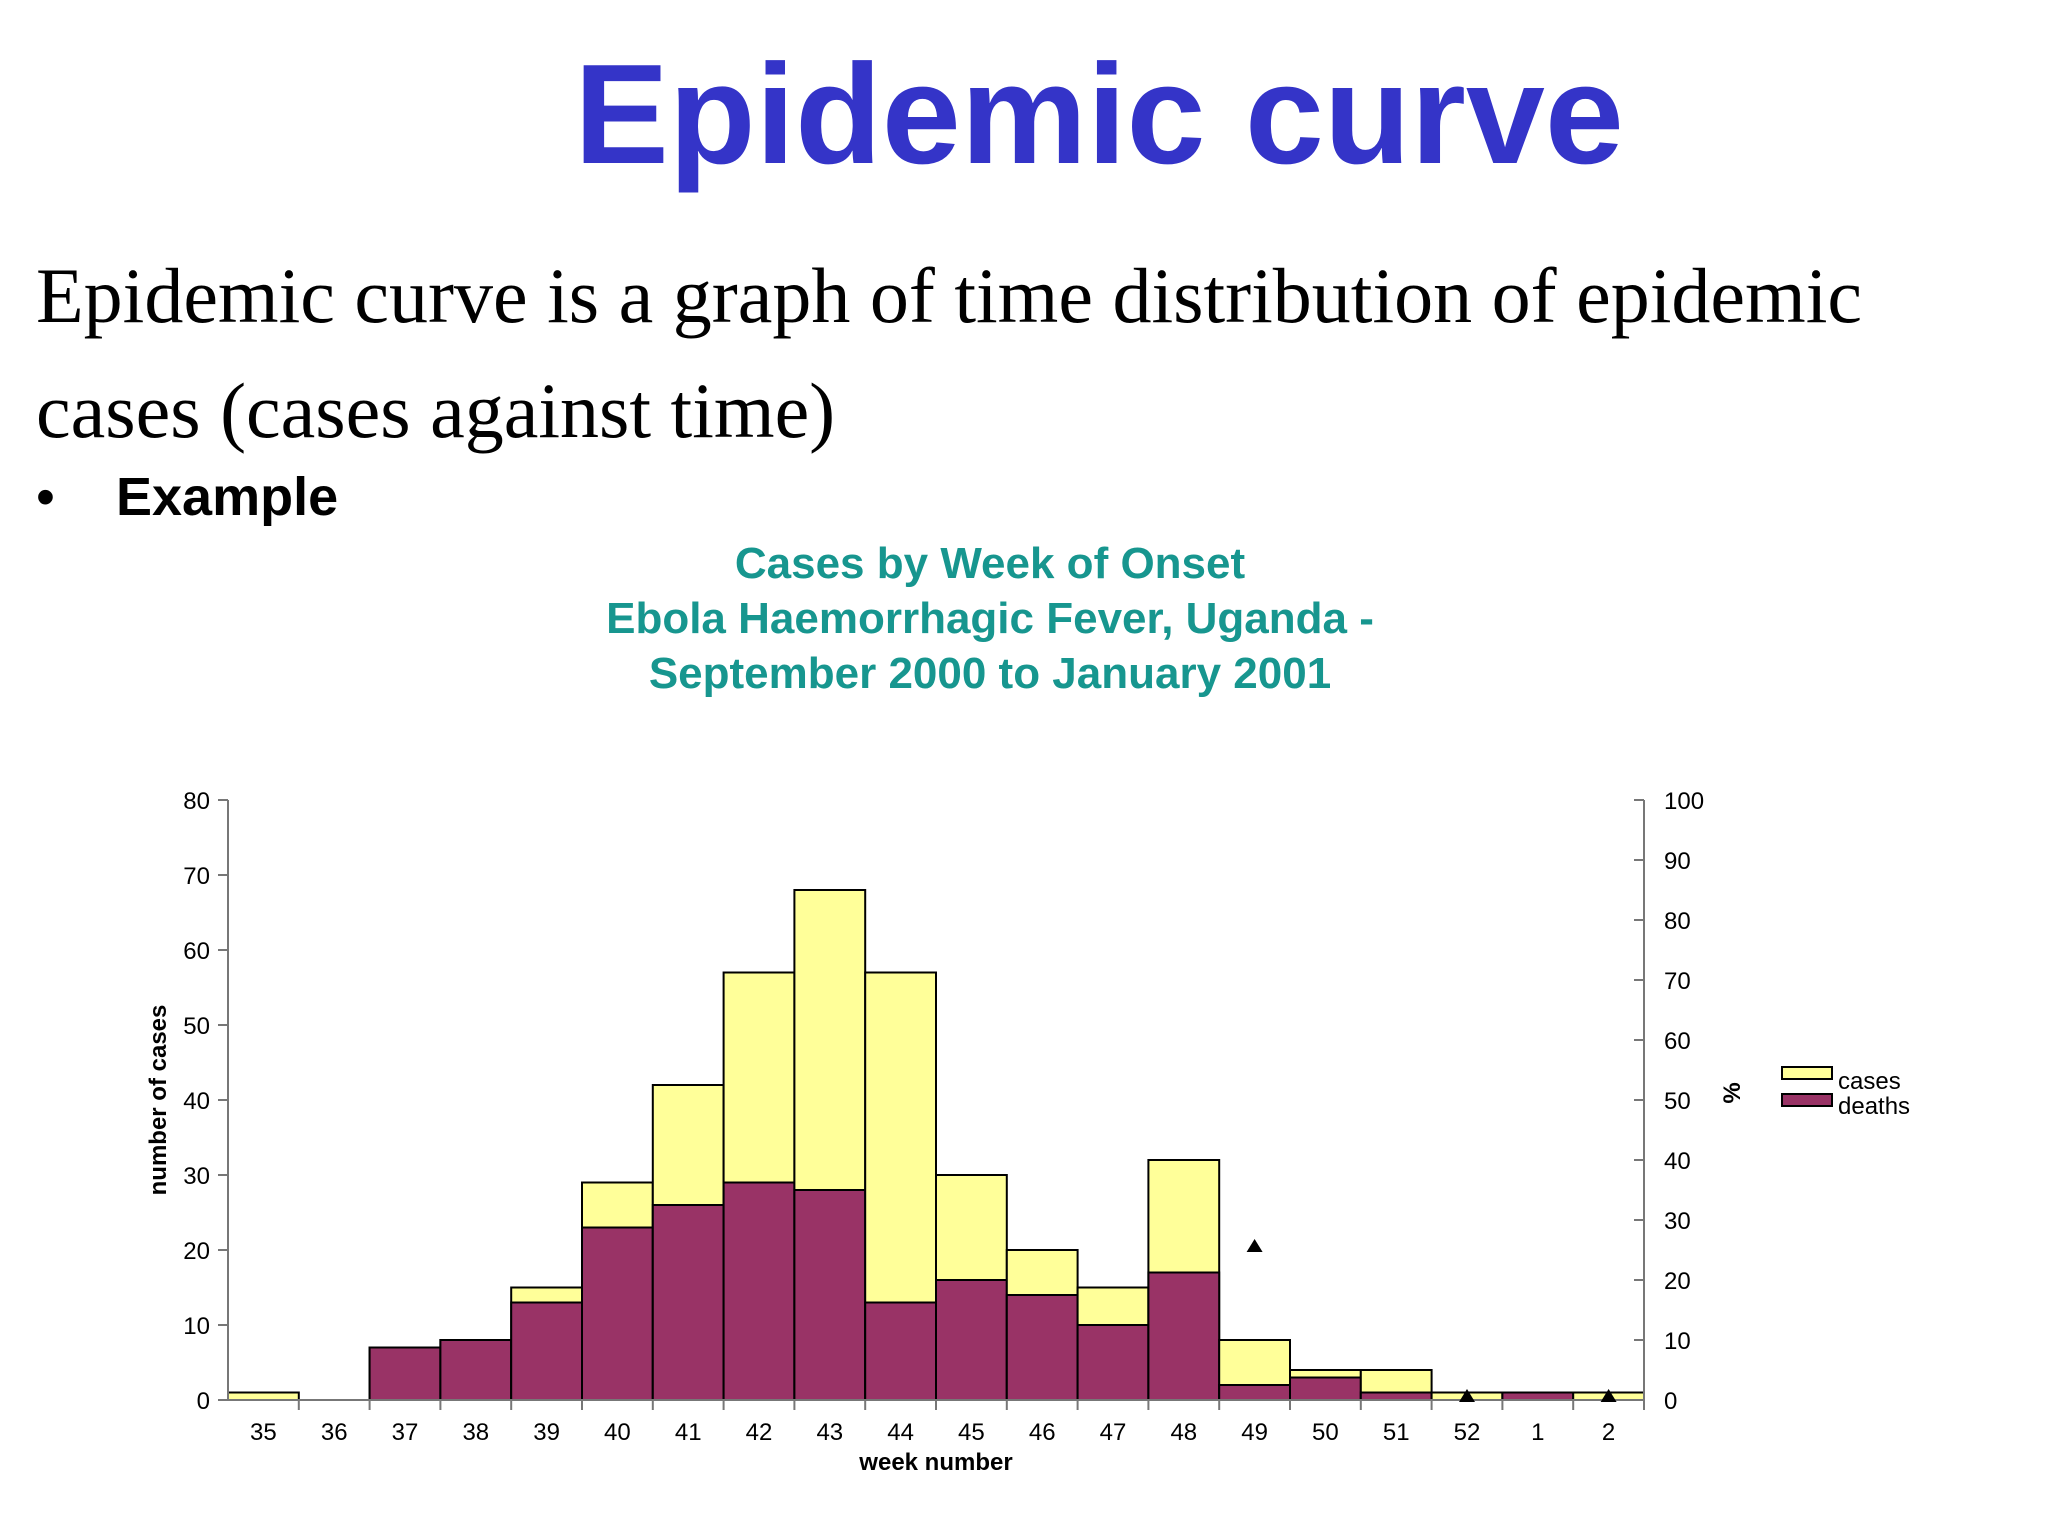 This screenshot has width=2048, height=1536. I want to click on x-tick-label: 48, so click(1183, 1432).